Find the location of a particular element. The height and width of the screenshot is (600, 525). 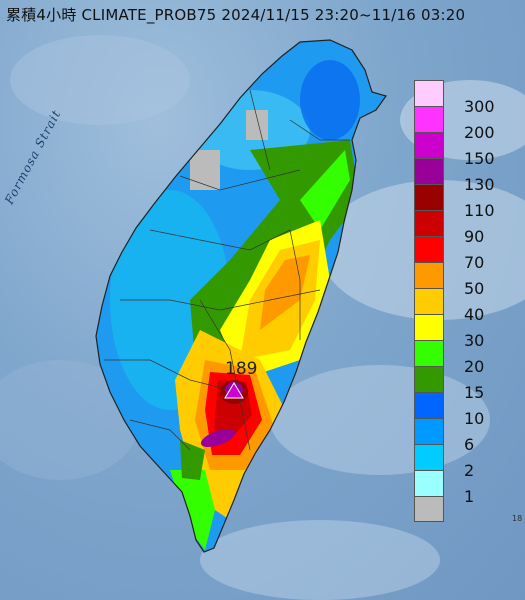

max-marker-icon is located at coordinates (234, 390).